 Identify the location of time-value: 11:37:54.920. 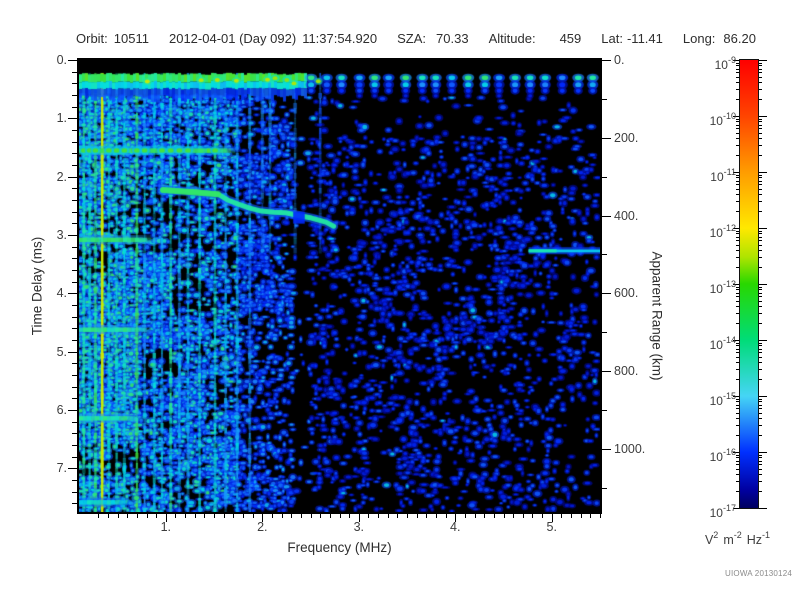
(340, 38).